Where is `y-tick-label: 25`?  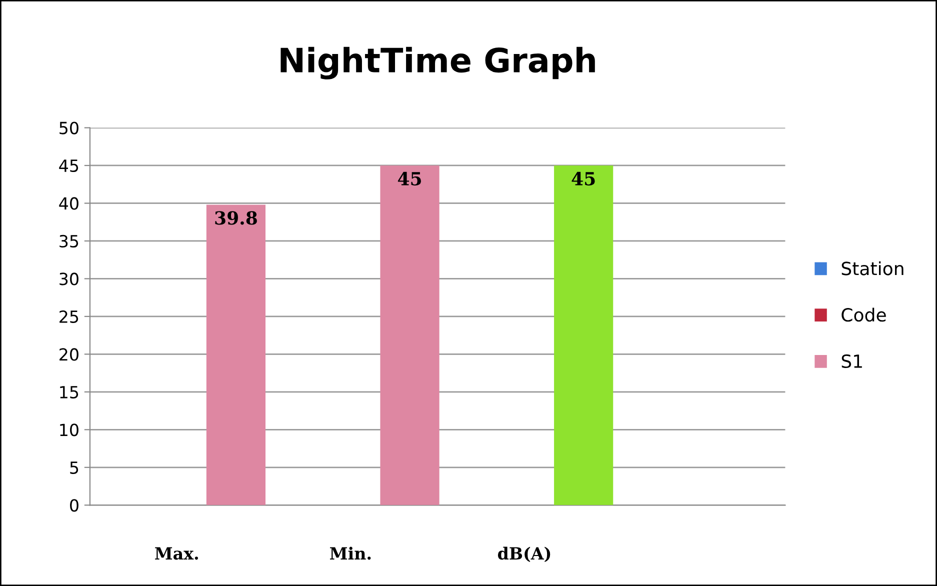
y-tick-label: 25 is located at coordinates (69, 317).